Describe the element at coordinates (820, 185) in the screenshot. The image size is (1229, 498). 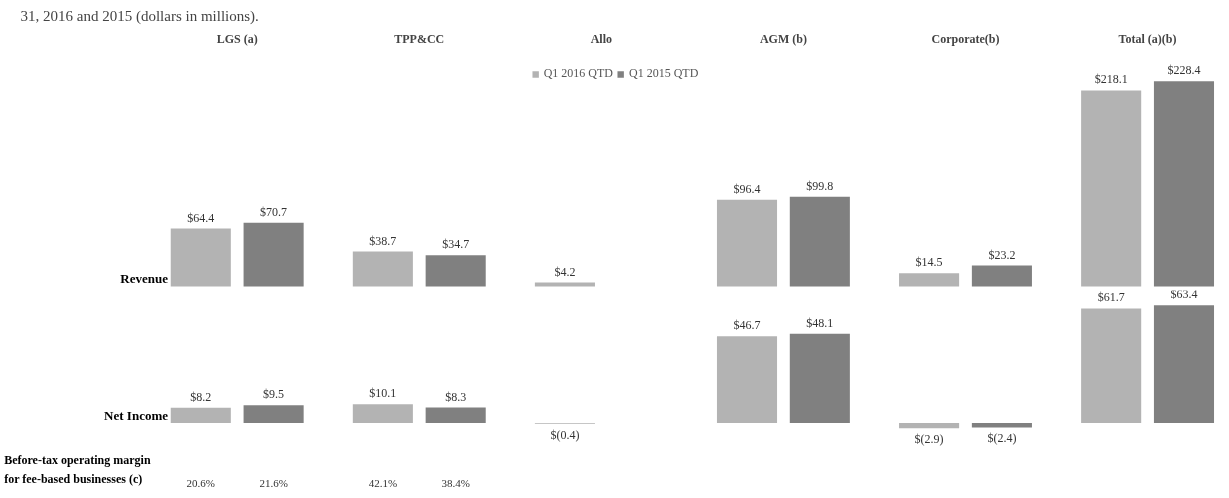
I see `data-label: $99.8` at that location.